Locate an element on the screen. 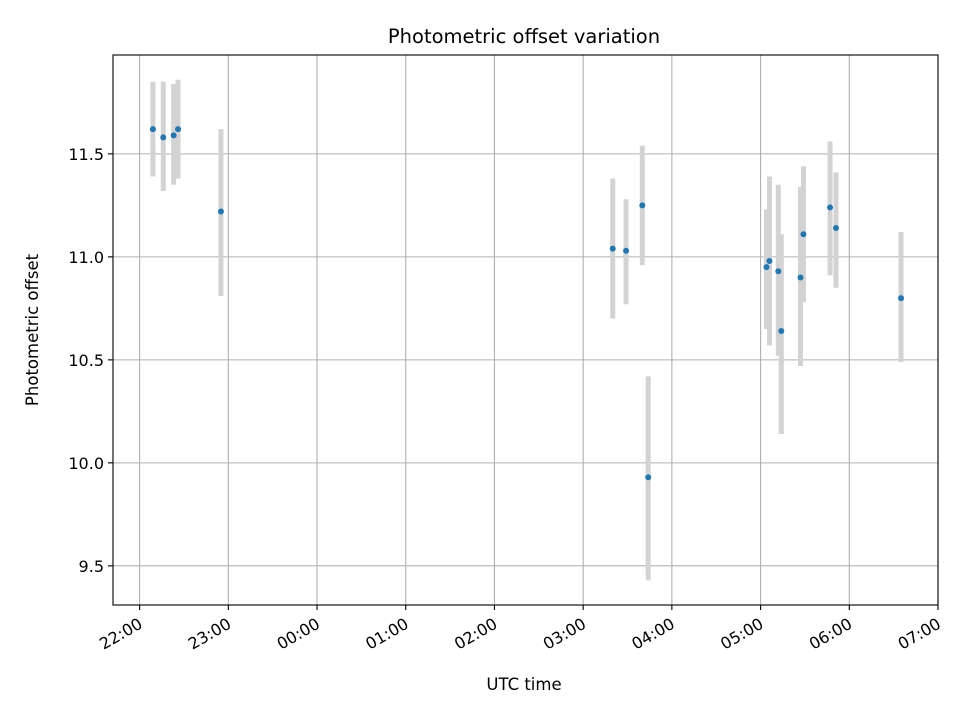 The width and height of the screenshot is (960, 720). x-tick-label: 00:00 is located at coordinates (298, 634).